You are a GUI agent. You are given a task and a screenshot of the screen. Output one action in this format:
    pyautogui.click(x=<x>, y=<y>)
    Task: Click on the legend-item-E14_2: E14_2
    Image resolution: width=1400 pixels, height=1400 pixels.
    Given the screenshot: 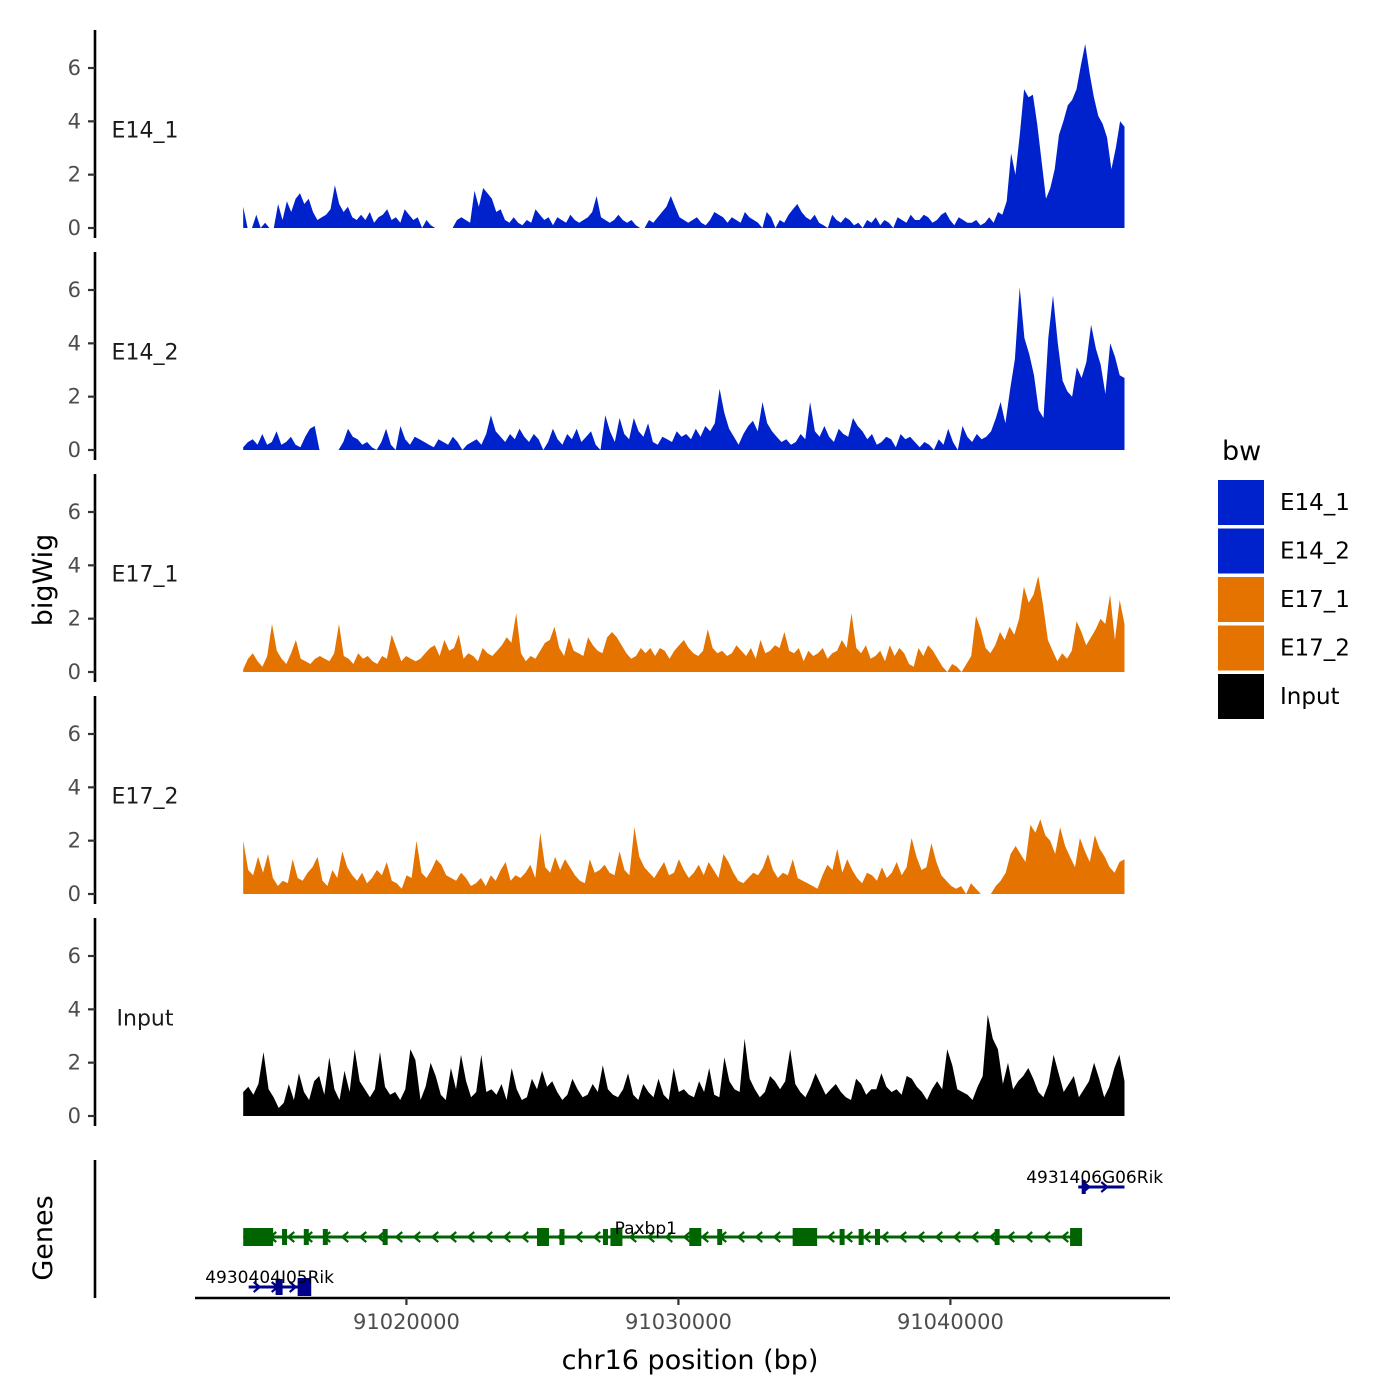 What is the action you would take?
    pyautogui.click(x=1284, y=551)
    